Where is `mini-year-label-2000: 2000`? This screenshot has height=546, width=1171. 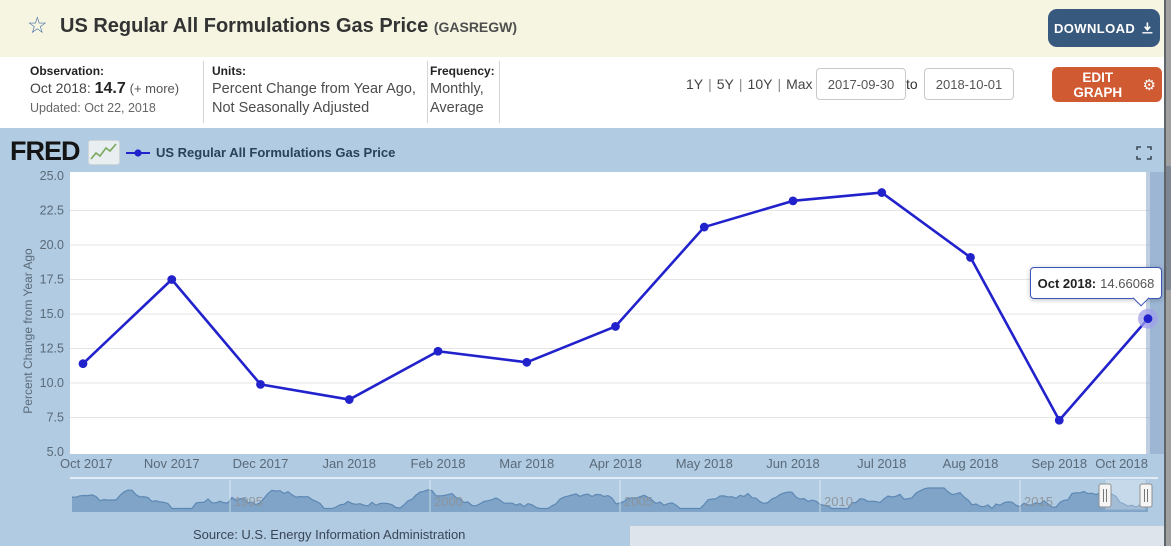
mini-year-label-2000: 2000 is located at coordinates (448, 501).